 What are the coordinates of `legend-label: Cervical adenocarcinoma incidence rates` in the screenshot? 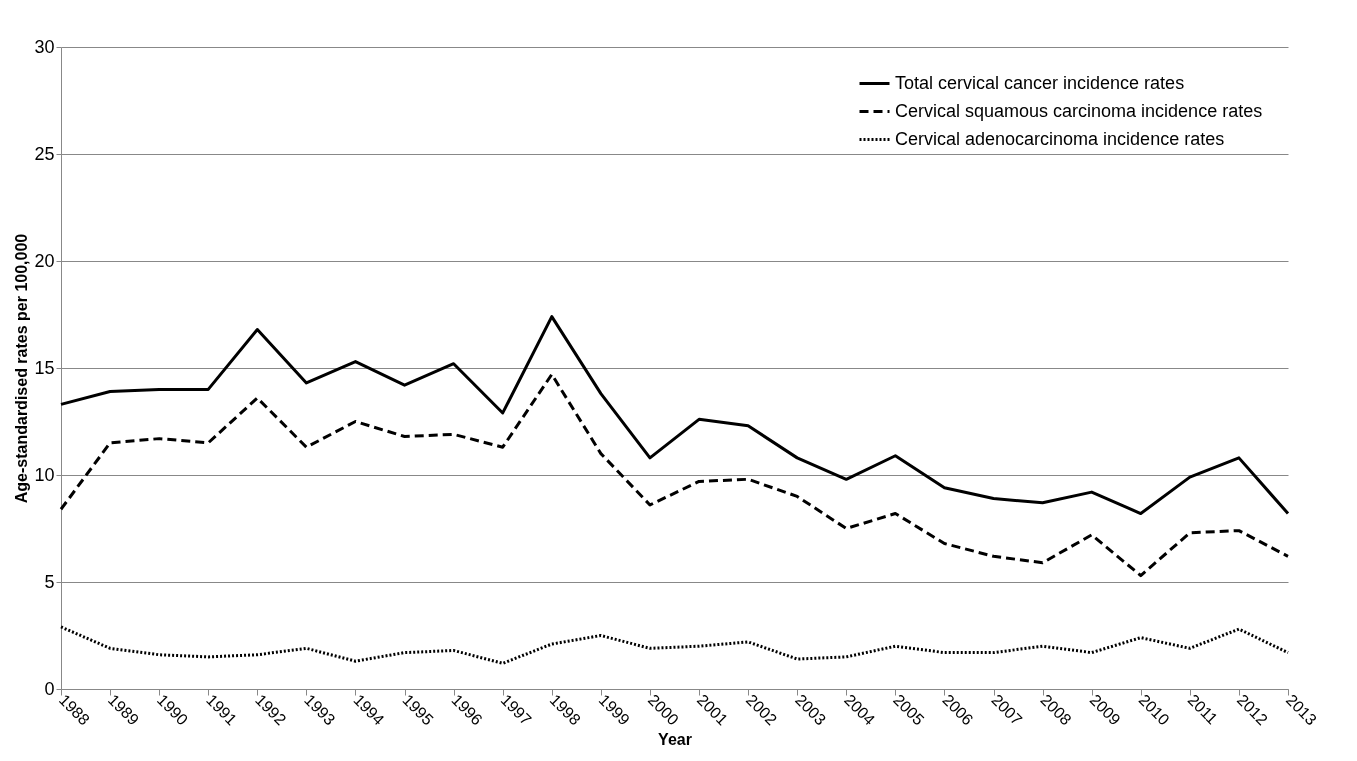 It's located at (1060, 138).